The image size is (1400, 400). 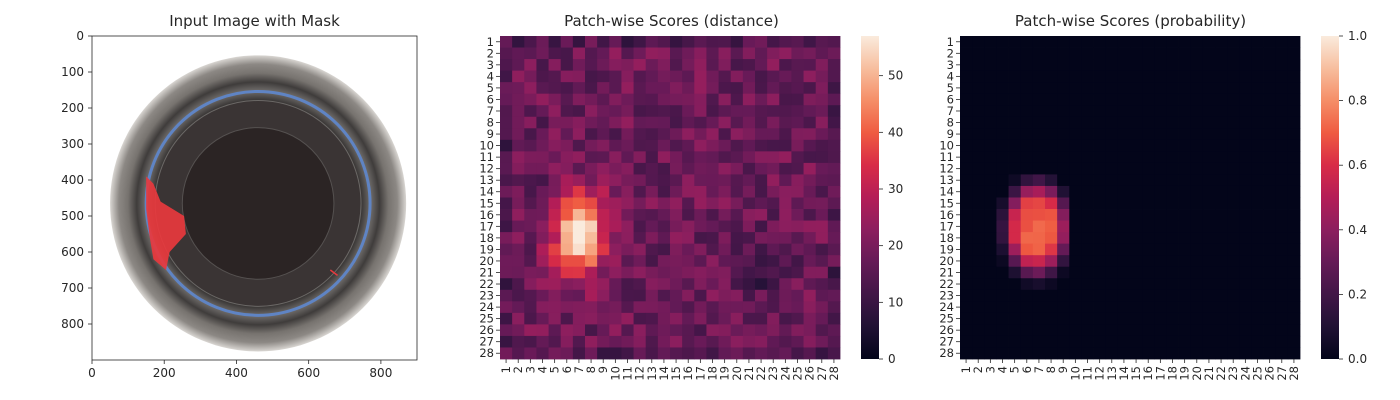 I want to click on x-tick-label: 11, so click(x=1088, y=373).